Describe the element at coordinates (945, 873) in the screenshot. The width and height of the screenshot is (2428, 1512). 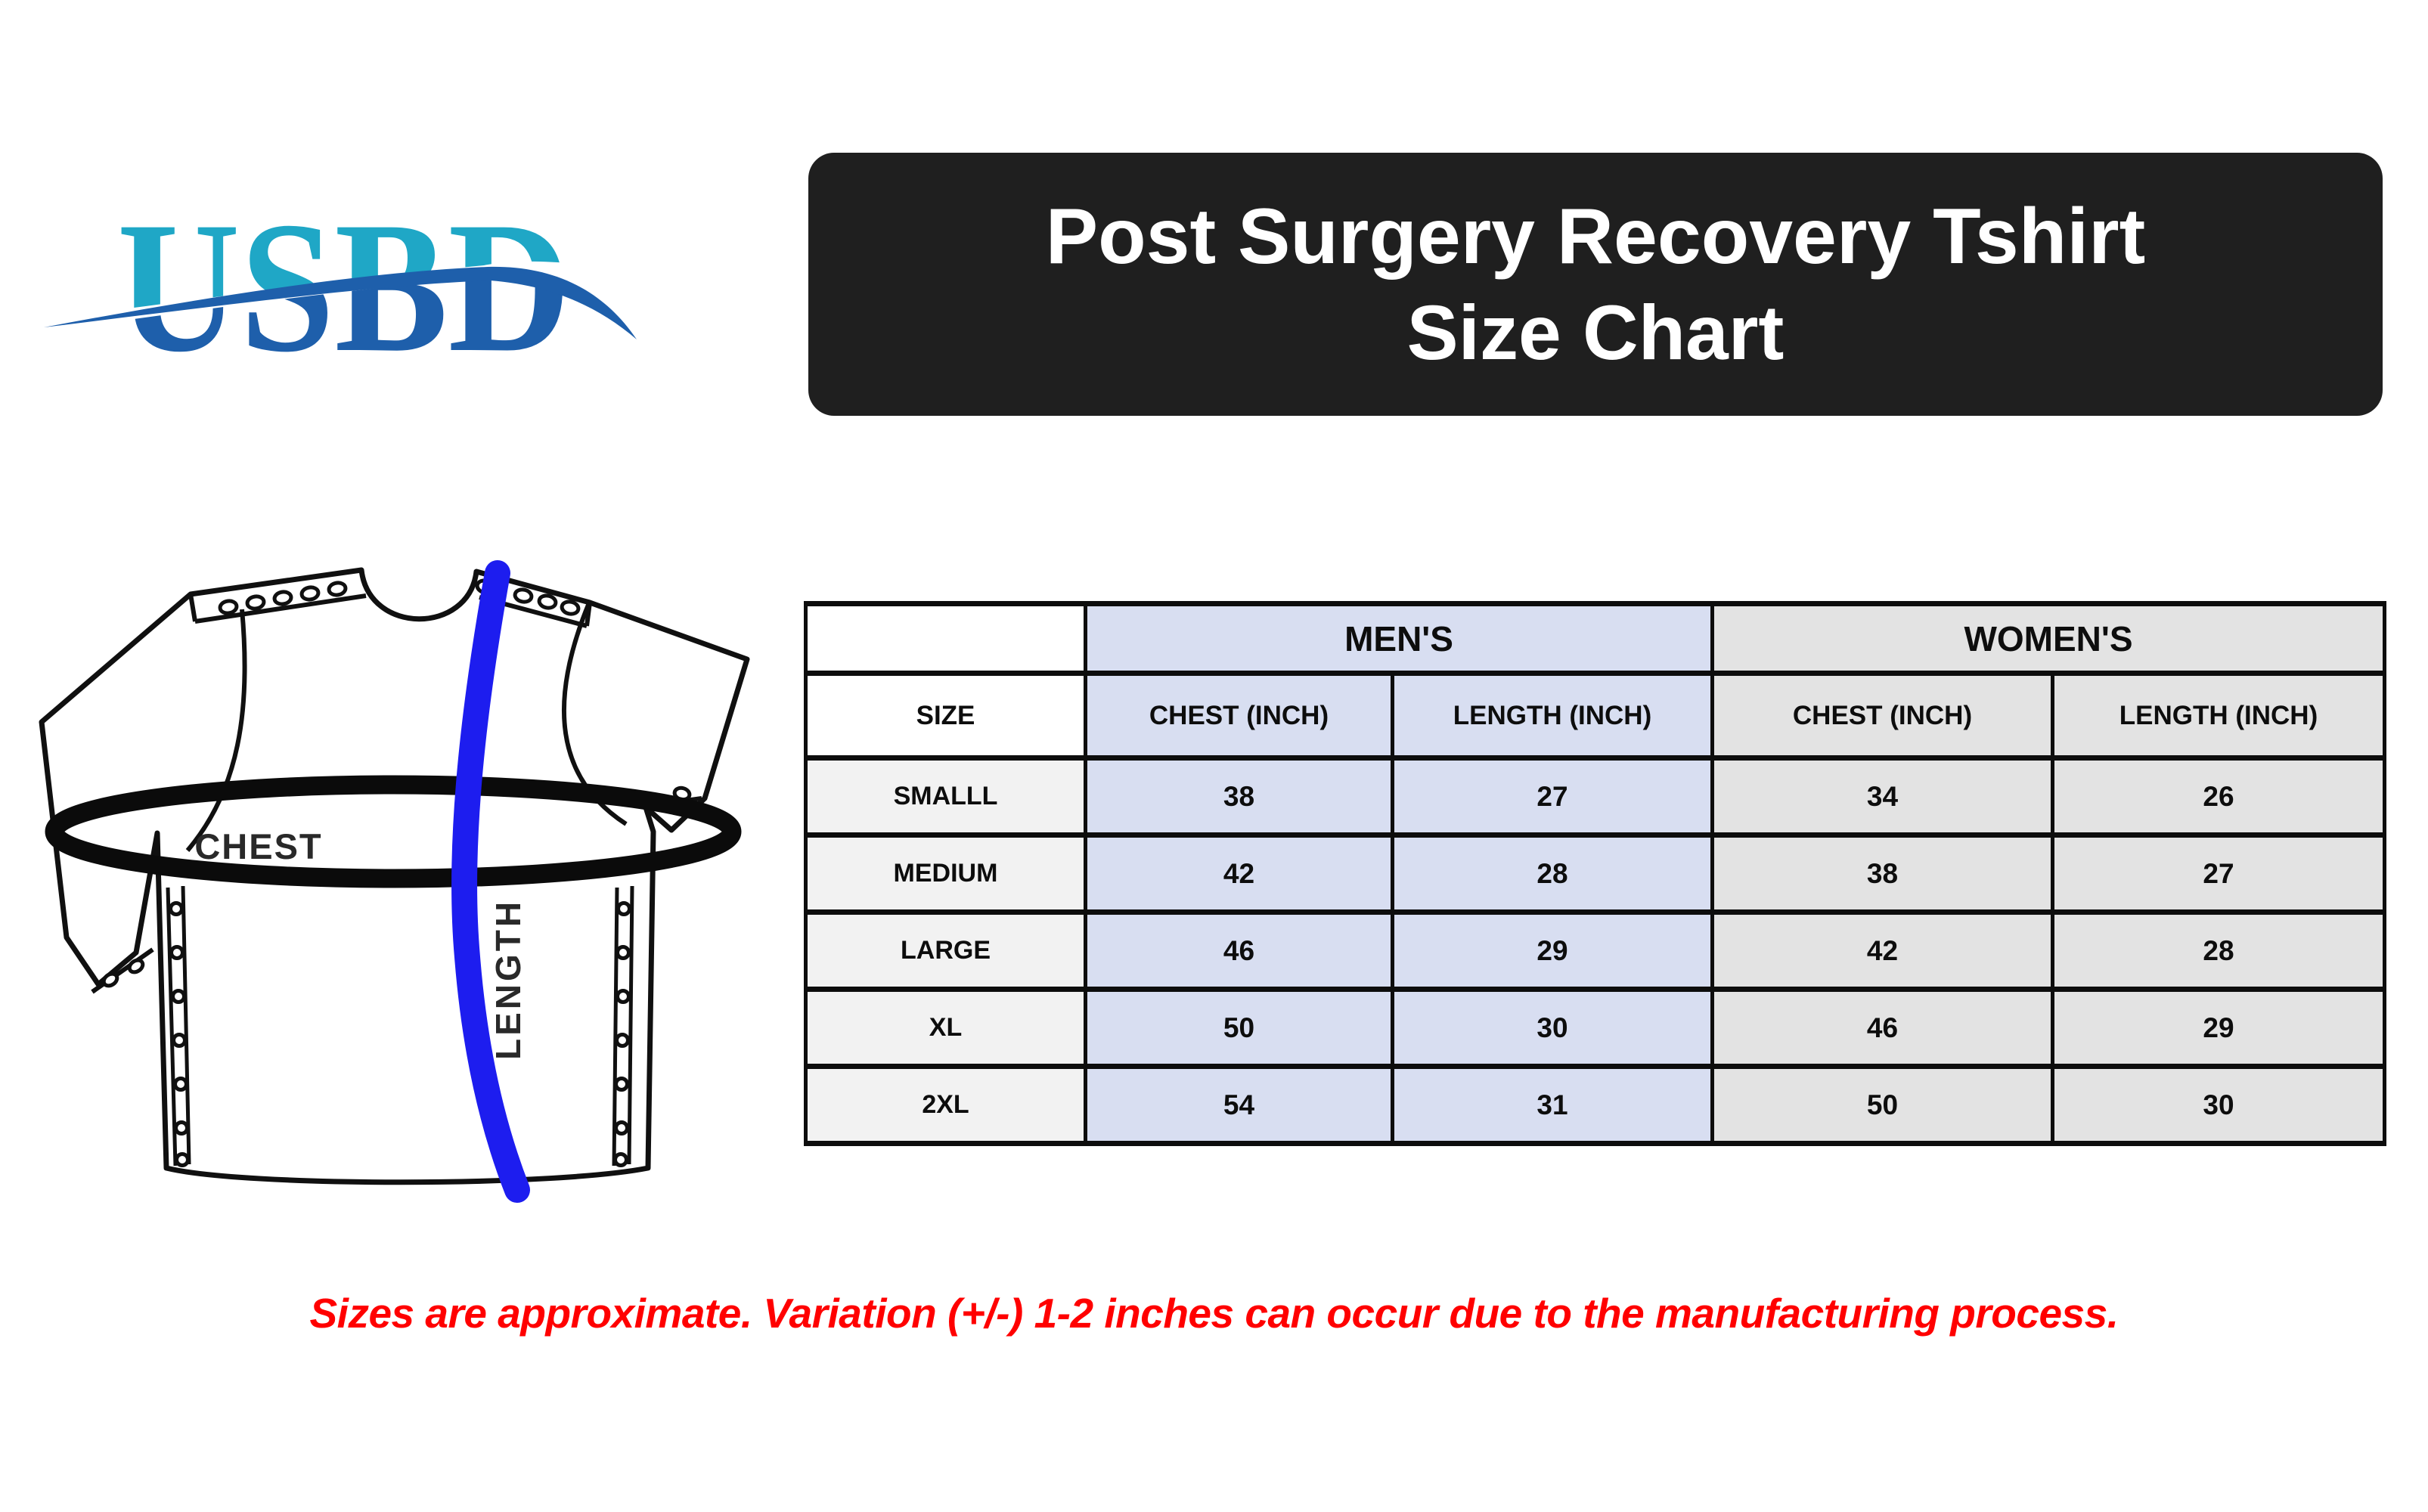
I see `size-value: MEDIUM` at that location.